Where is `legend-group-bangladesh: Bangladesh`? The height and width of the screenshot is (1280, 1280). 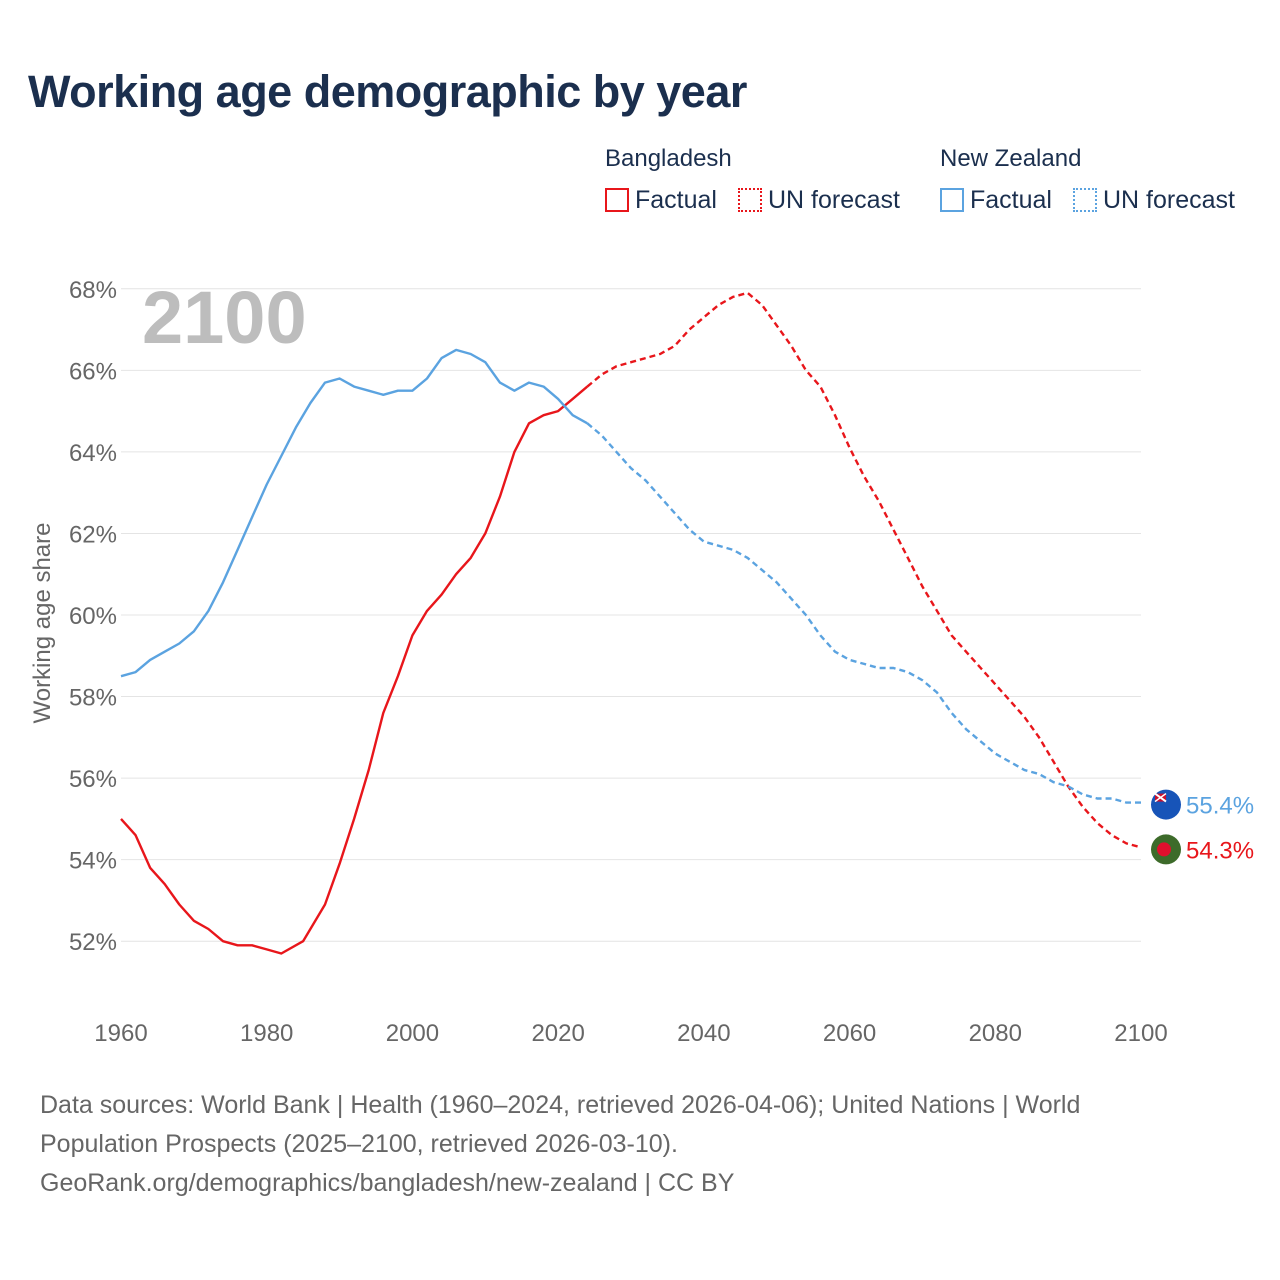
legend-group-bangladesh: Bangladesh is located at coordinates (668, 158).